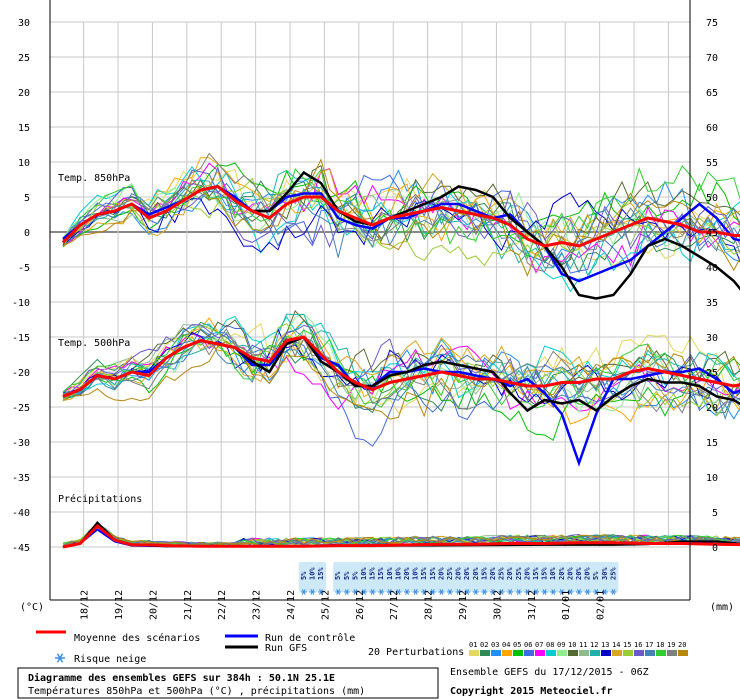  Describe the element at coordinates (325, 605) in the screenshot. I see `x-tick-label: 25/12` at that location.